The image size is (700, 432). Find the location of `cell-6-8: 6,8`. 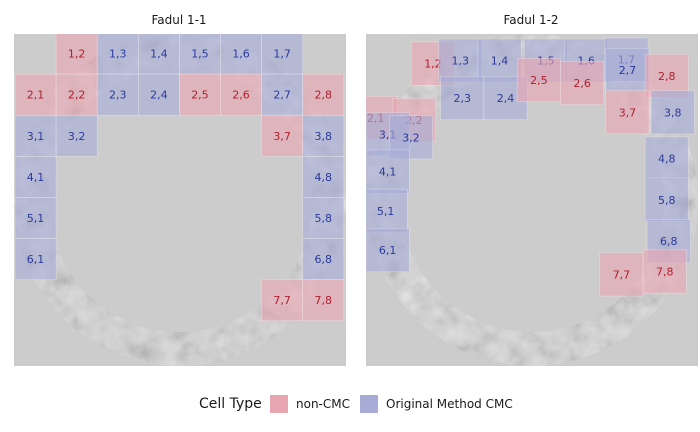

cell-6-8: 6,8 is located at coordinates (323, 259).